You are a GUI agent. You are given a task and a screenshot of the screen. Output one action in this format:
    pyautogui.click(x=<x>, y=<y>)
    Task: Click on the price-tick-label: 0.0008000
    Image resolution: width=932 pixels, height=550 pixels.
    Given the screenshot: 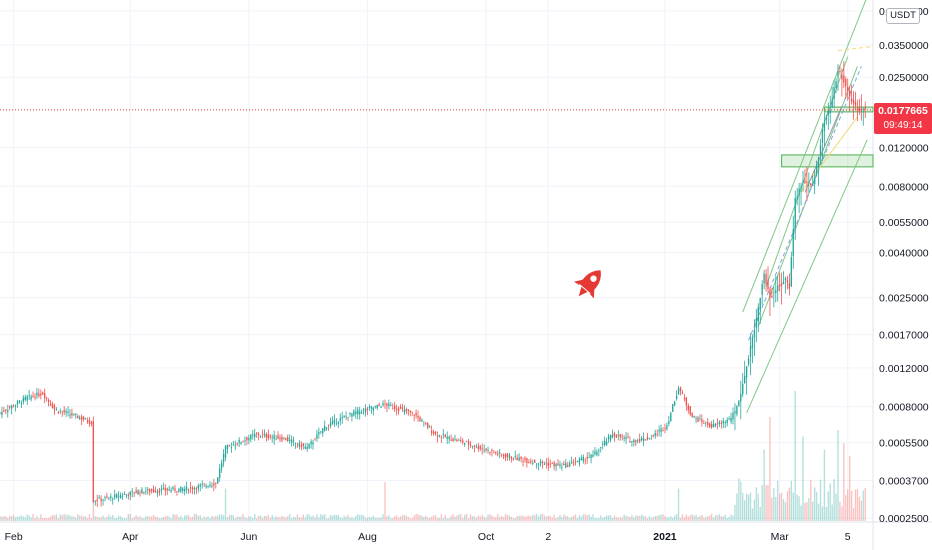 What is the action you would take?
    pyautogui.click(x=904, y=408)
    